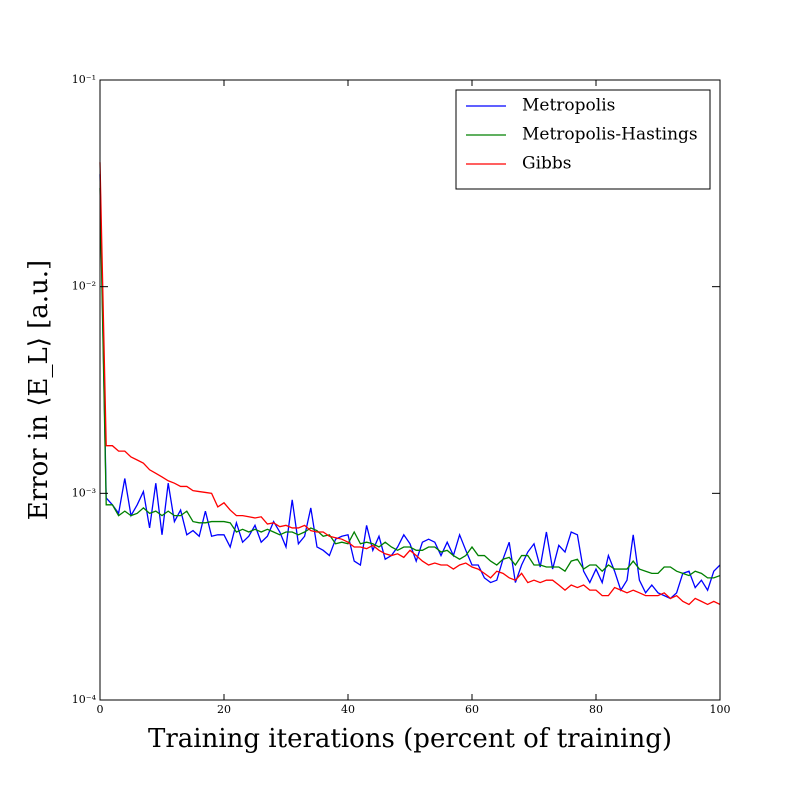  I want to click on x-tick-label: 60, so click(472, 709).